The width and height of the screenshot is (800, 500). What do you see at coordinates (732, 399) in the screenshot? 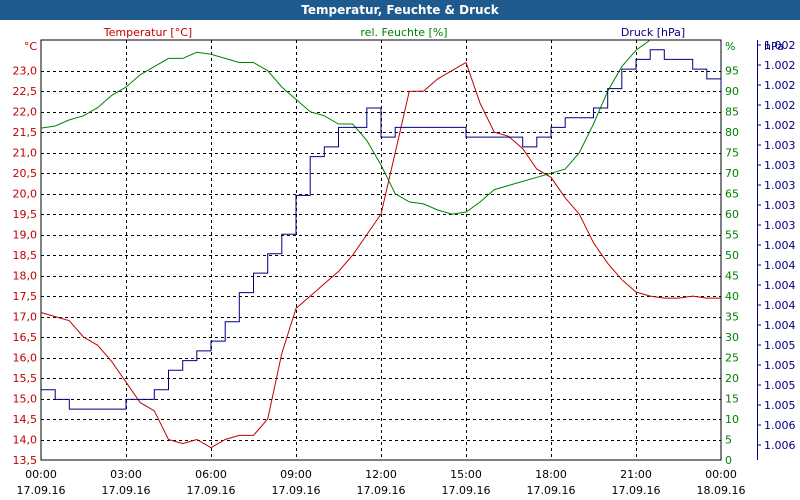
I see `humidity-tick-label: 15` at bounding box center [732, 399].